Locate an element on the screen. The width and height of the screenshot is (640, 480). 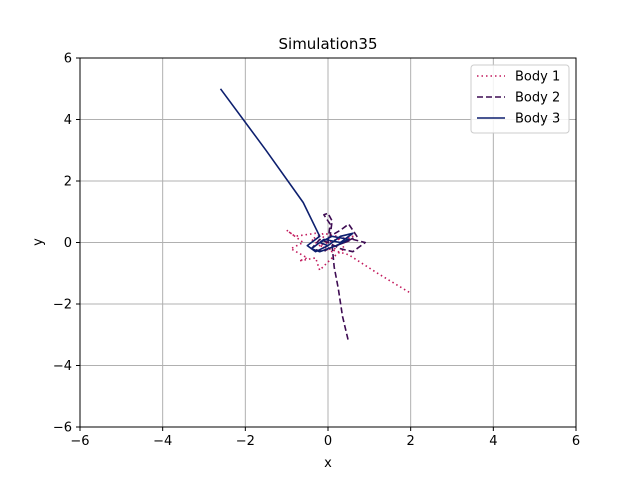
x-tick-label: −6 is located at coordinates (79, 441).